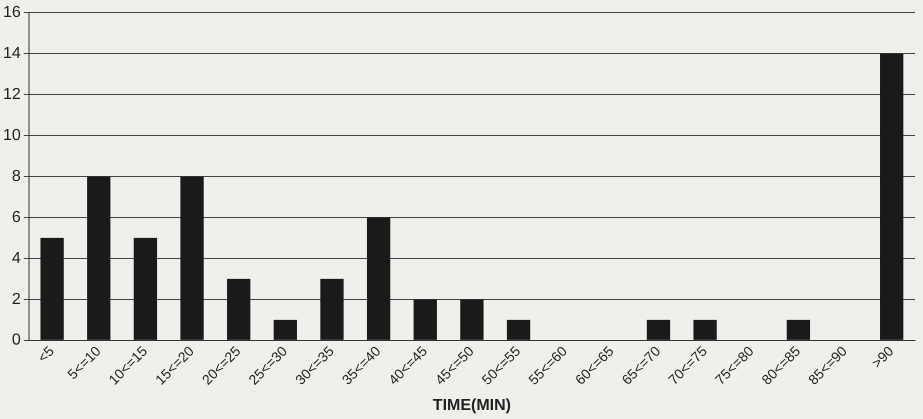 This screenshot has height=419, width=923. Describe the element at coordinates (16, 176) in the screenshot. I see `y-tick-label: 8` at that location.